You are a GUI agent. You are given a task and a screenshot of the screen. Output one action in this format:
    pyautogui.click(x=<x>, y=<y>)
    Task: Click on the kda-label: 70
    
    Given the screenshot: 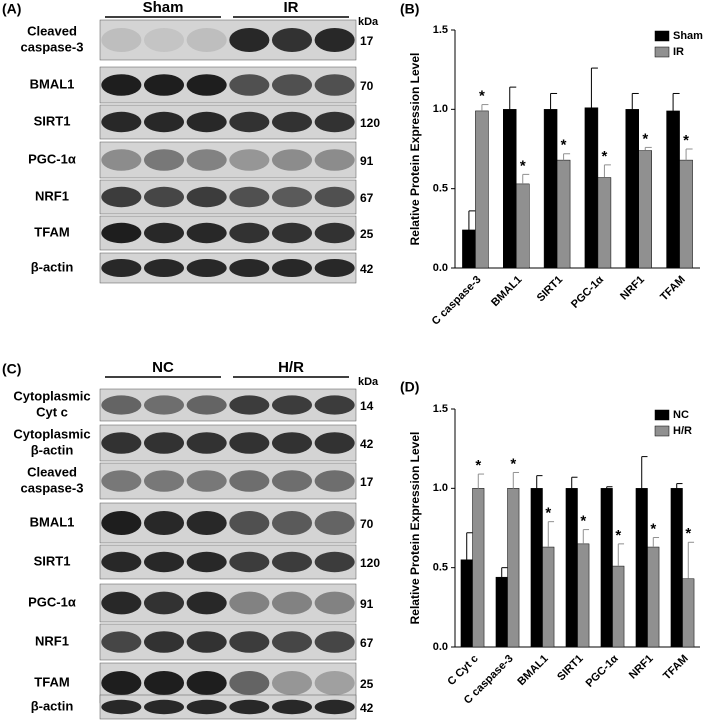 What is the action you would take?
    pyautogui.click(x=367, y=524)
    